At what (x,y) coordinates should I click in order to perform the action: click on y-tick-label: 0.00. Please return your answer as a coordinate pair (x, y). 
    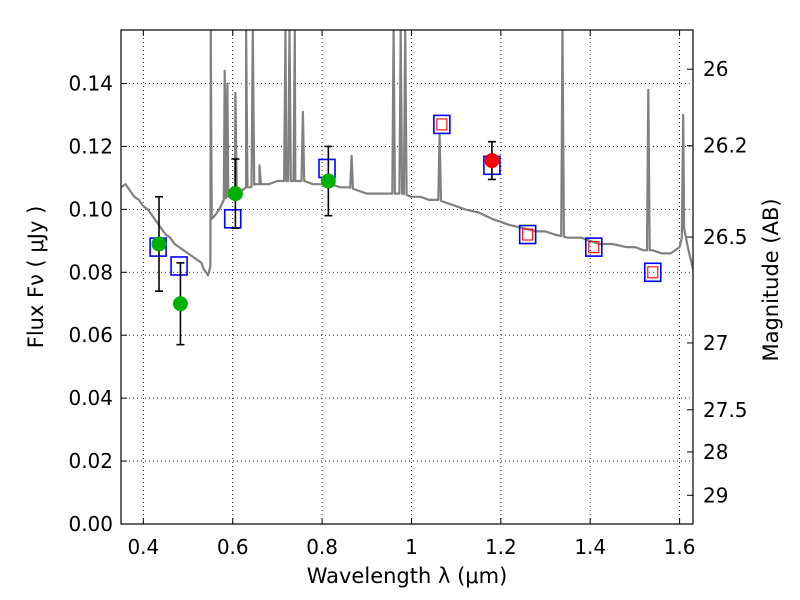
    Looking at the image, I should click on (90, 524).